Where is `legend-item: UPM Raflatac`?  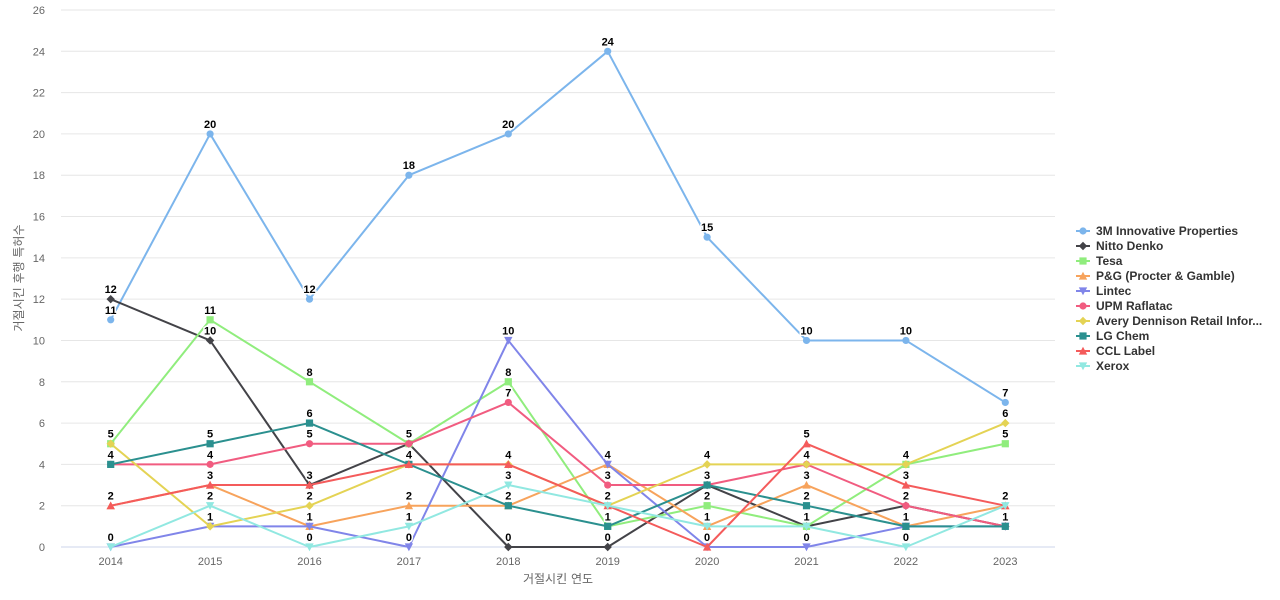 legend-item: UPM Raflatac is located at coordinates (1124, 306).